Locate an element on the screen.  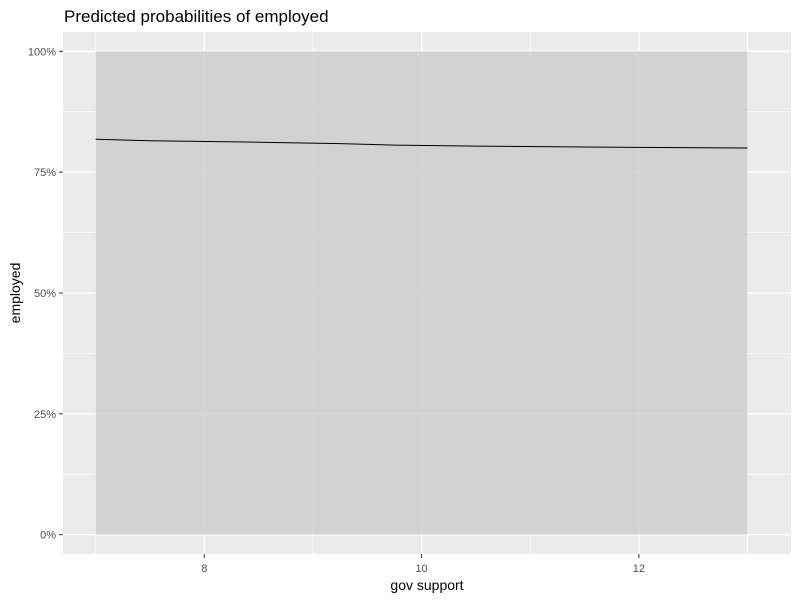
x-tick-label: 10 is located at coordinates (421, 569).